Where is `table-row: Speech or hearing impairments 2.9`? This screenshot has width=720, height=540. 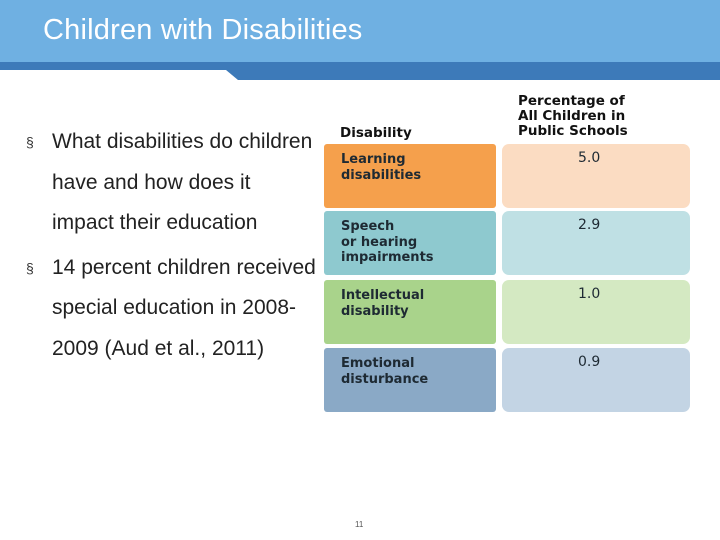 table-row: Speech or hearing impairments 2.9 is located at coordinates (507, 243).